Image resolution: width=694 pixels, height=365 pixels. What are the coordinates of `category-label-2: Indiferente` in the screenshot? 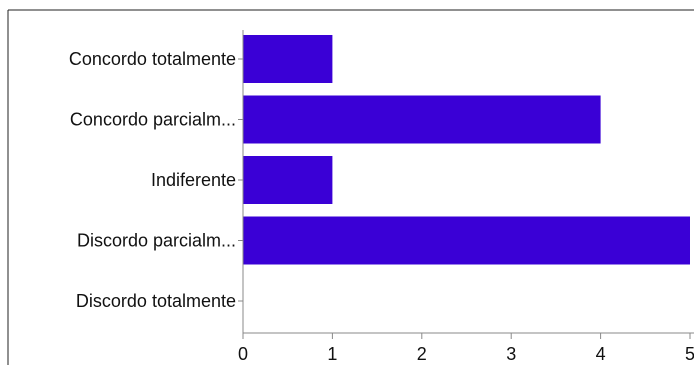 It's located at (193, 180).